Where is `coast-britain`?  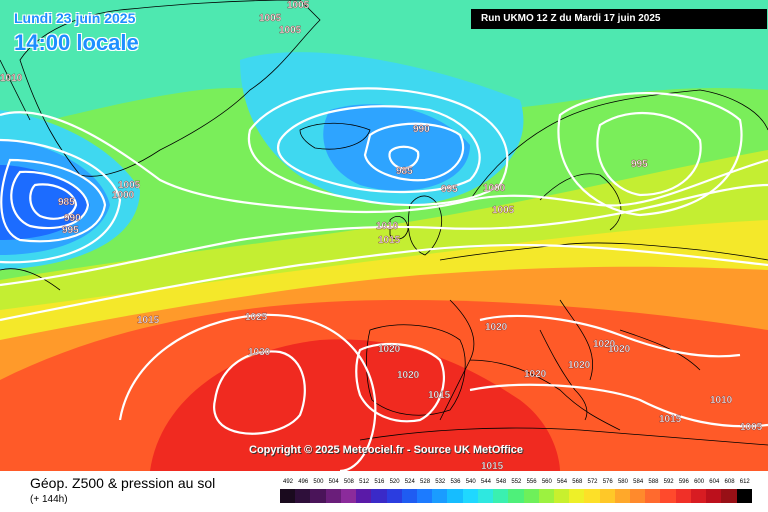
coast-britain is located at coordinates (425, 225).